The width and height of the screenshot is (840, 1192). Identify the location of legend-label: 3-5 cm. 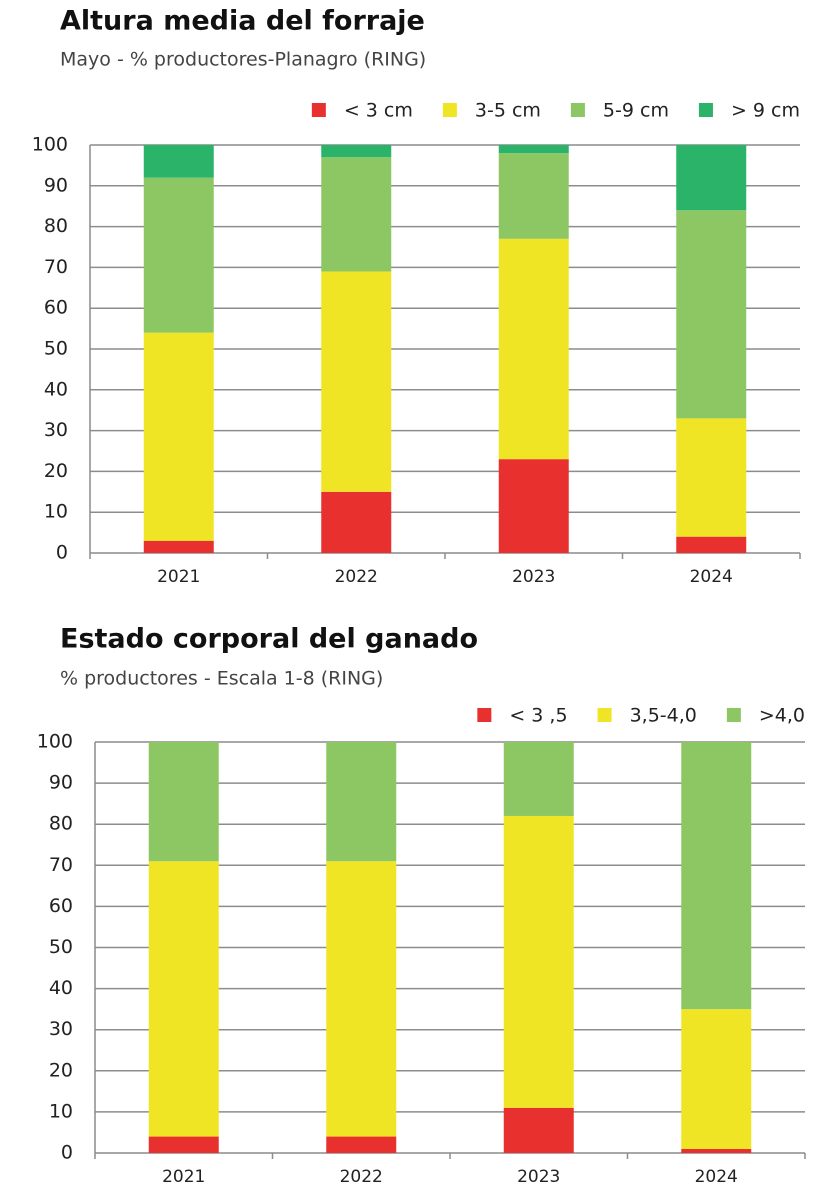
(508, 111).